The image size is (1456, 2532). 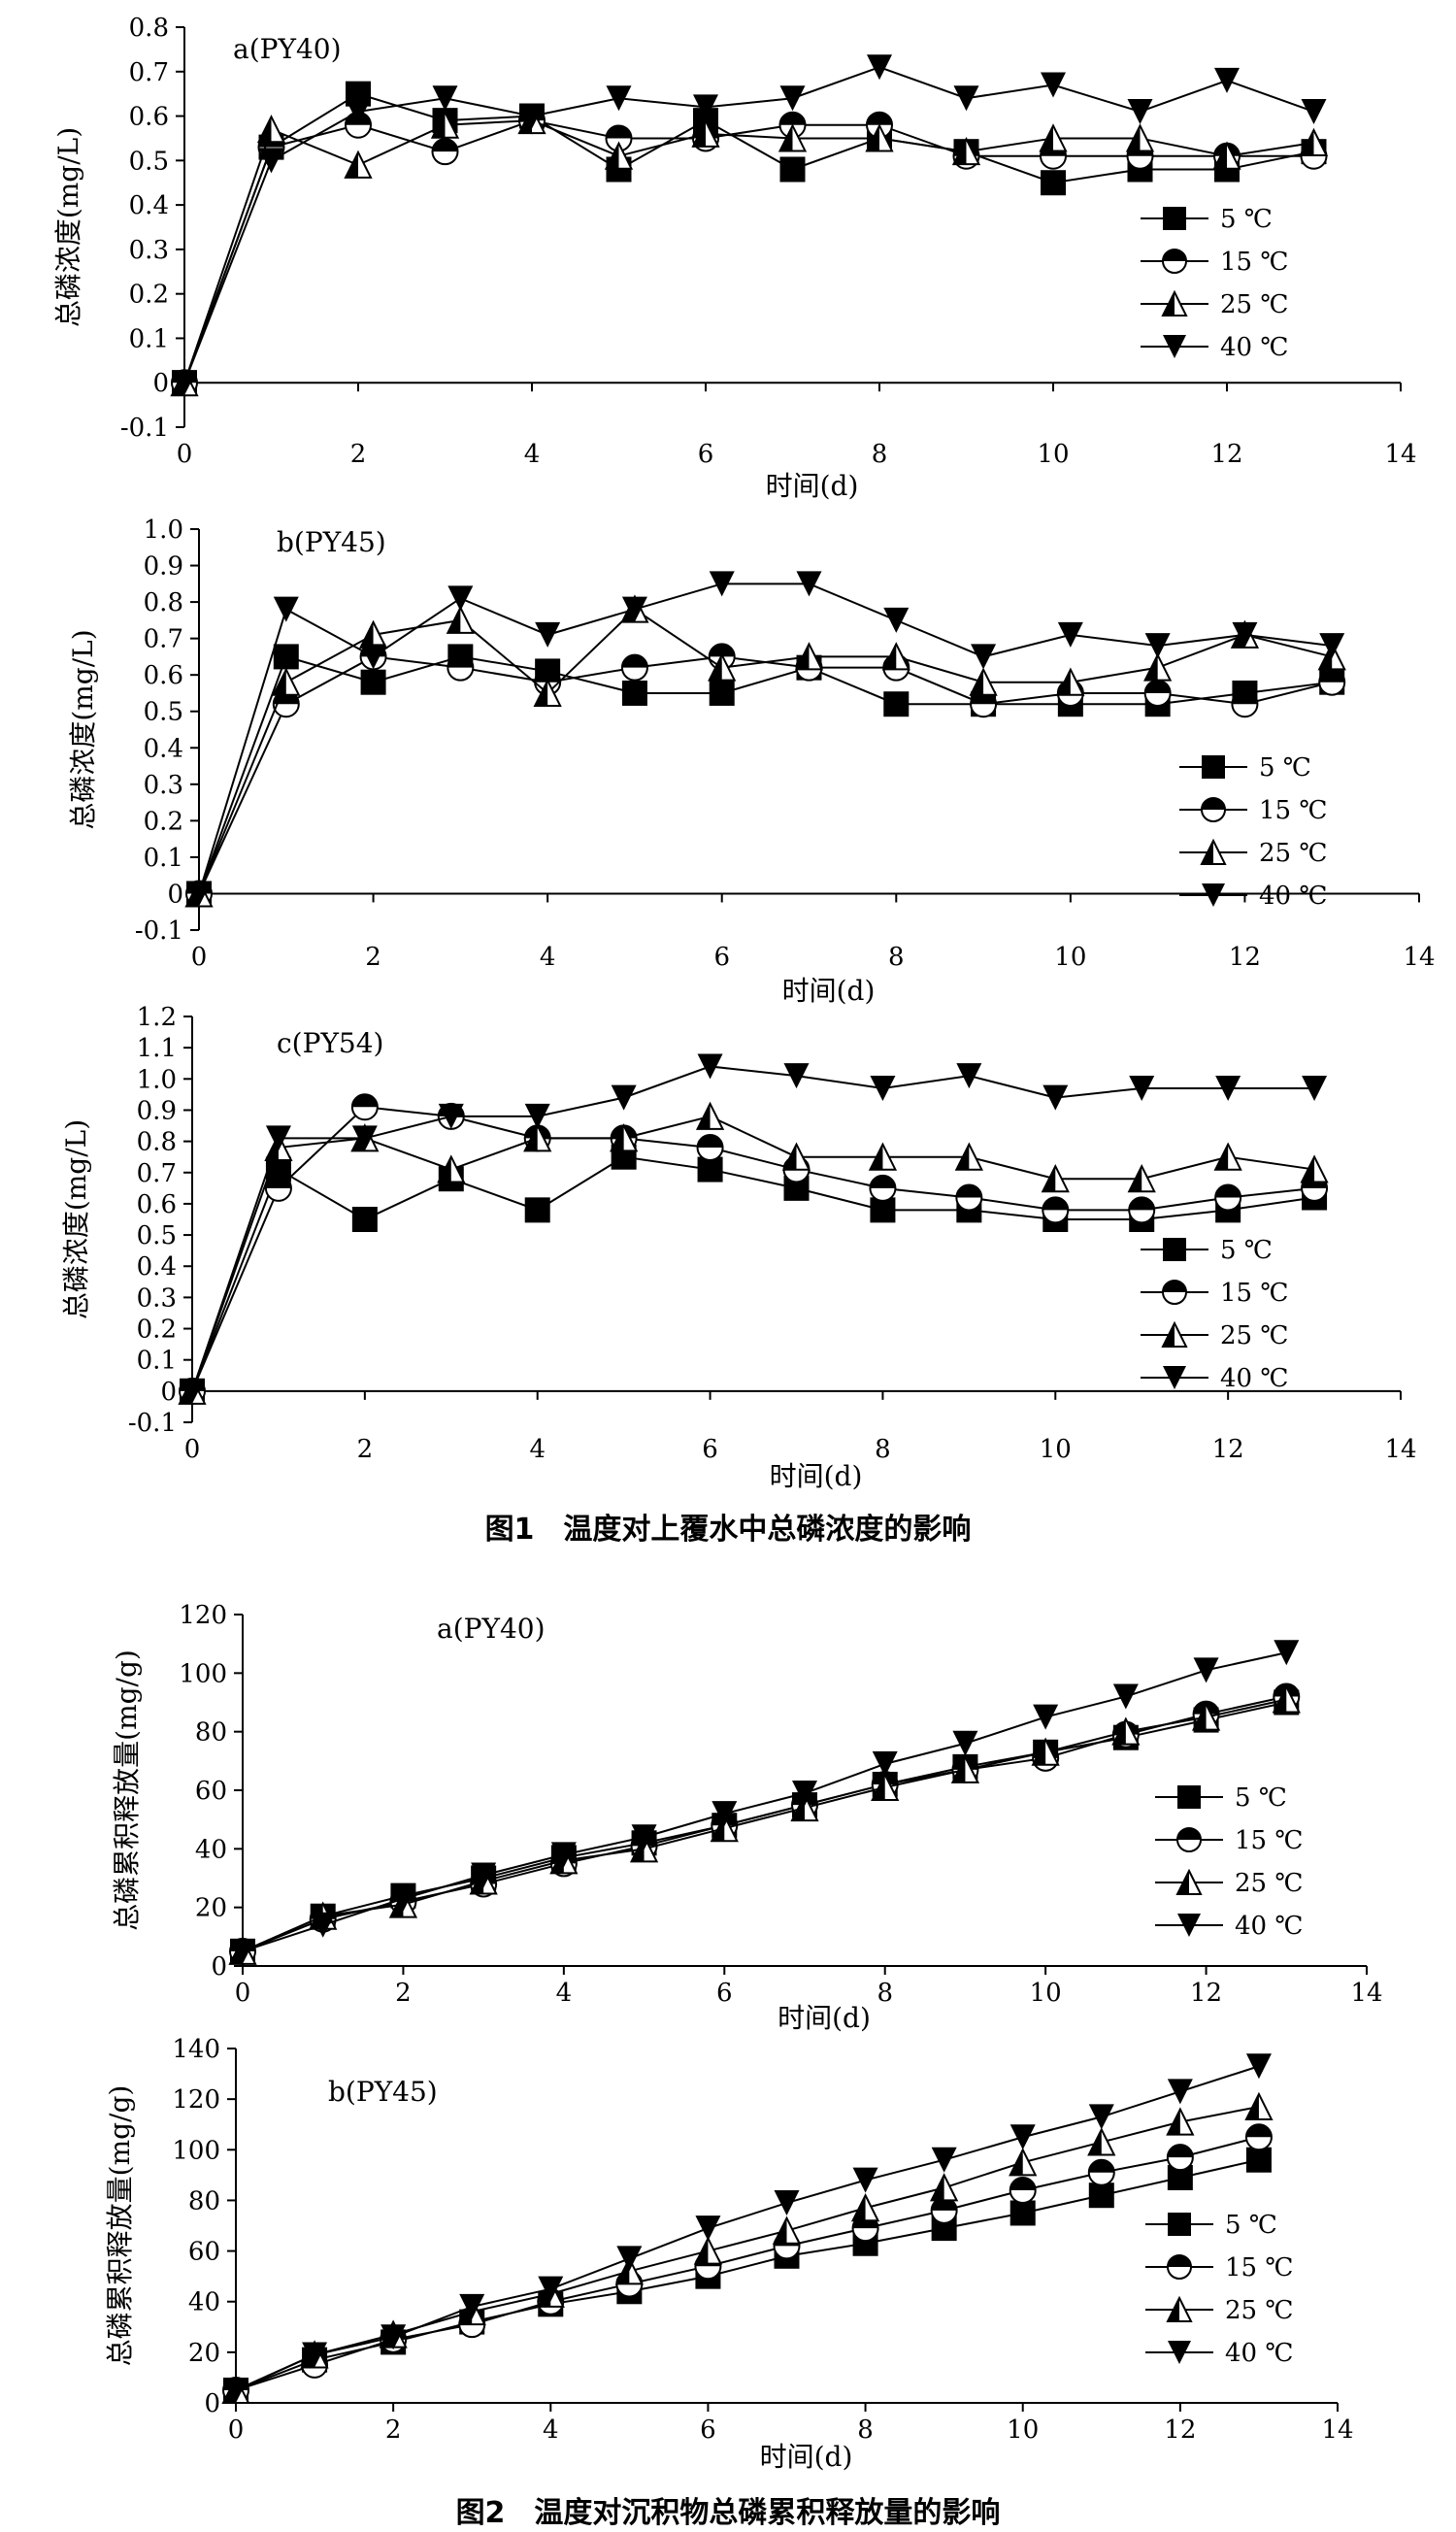 What do you see at coordinates (185, 454) in the screenshot?
I see `chart-1-x-tick-label: 0` at bounding box center [185, 454].